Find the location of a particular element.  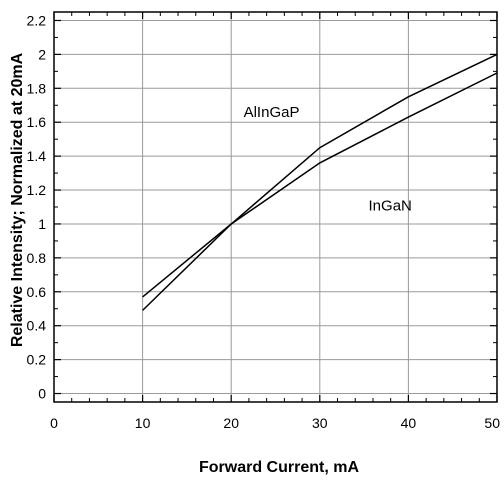

y-tick-label: 0.6 is located at coordinates (37, 292).